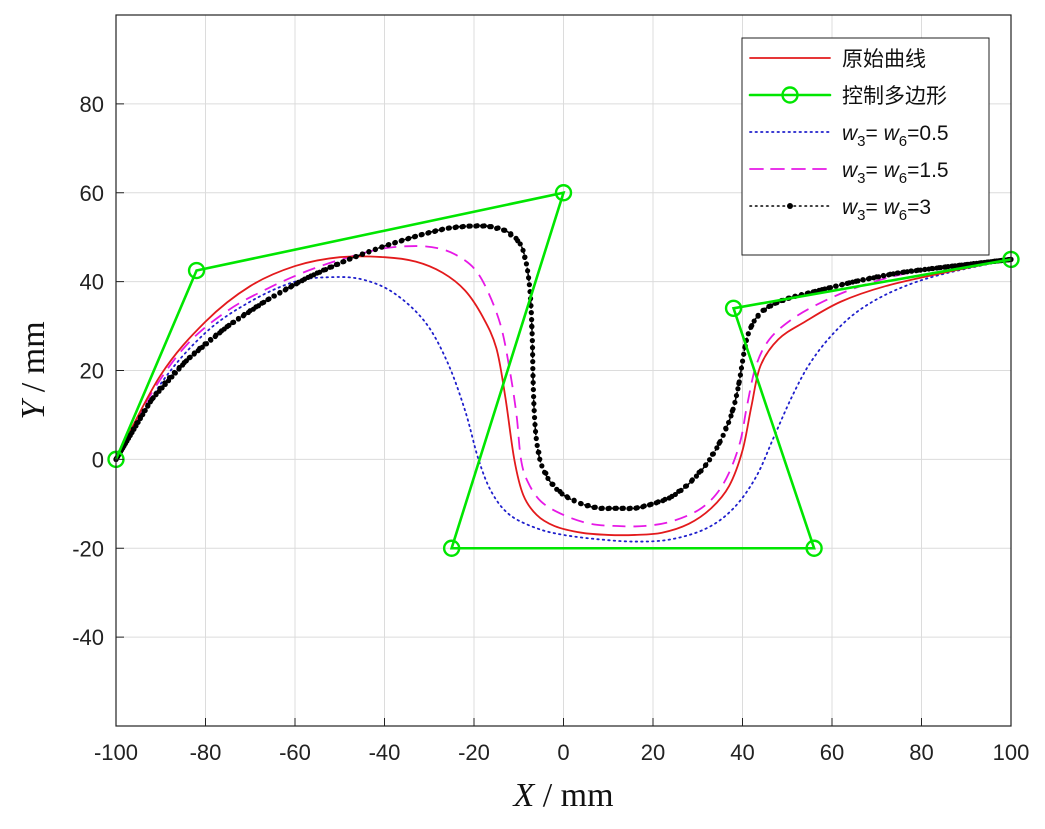 This screenshot has width=1045, height=829. I want to click on y-tick-label-0: -40, so click(88, 637).